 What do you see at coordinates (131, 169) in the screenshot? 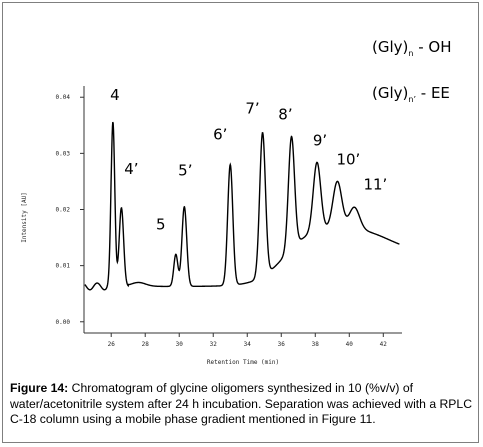
I see `peak-label: 4’` at bounding box center [131, 169].